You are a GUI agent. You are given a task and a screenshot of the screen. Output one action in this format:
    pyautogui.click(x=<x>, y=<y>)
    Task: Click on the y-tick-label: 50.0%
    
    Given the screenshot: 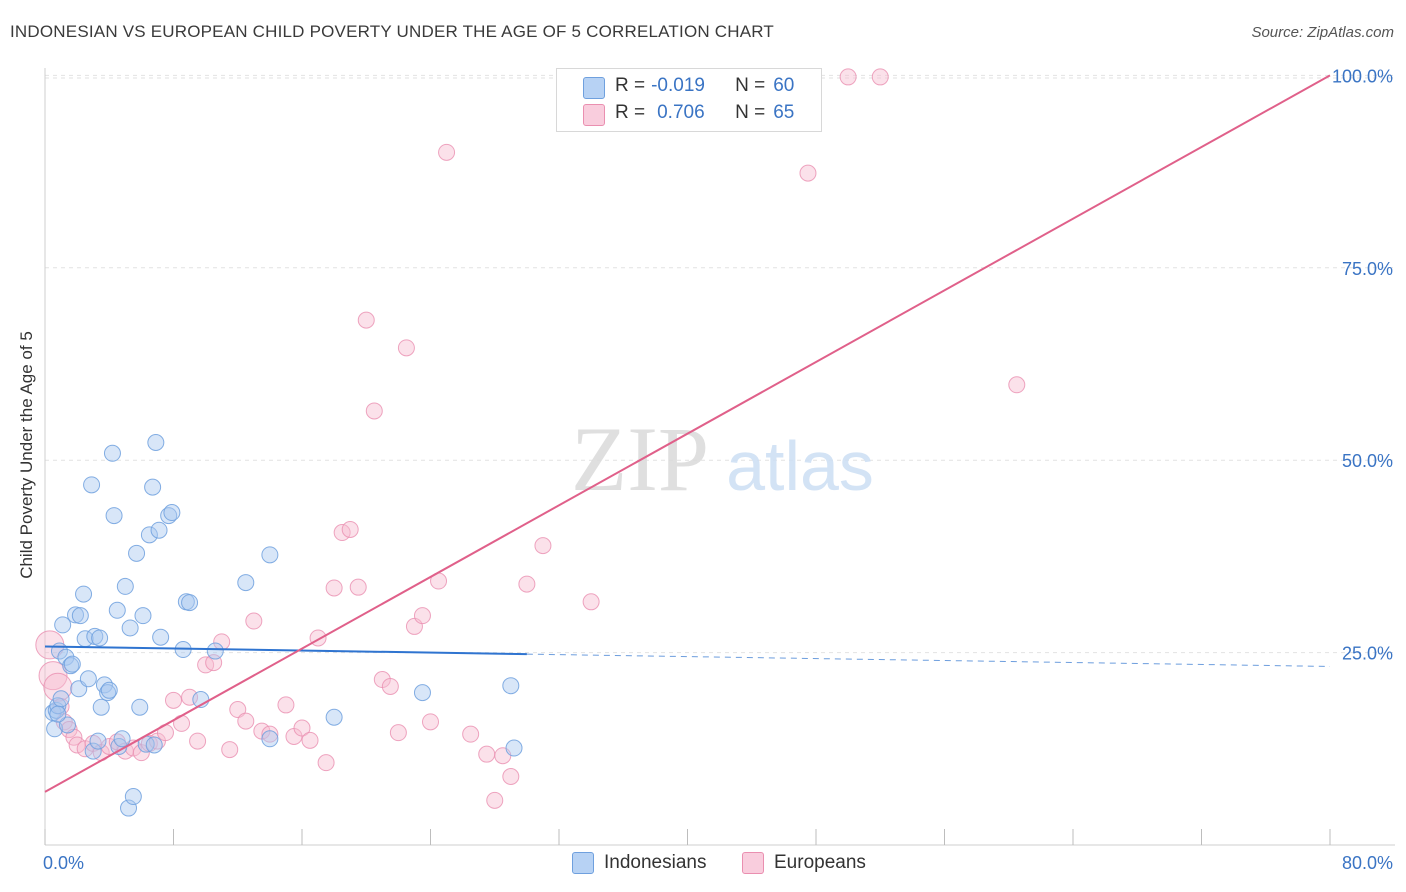 What is the action you would take?
    pyautogui.click(x=1367, y=461)
    